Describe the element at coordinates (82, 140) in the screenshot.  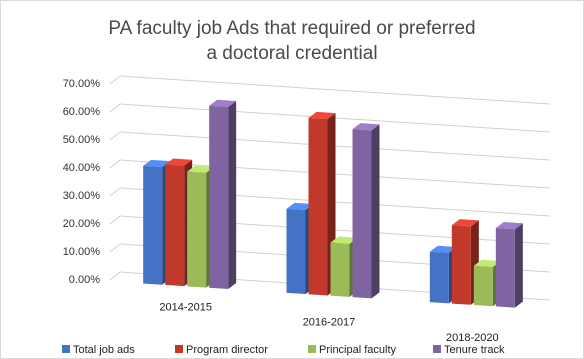
I see `y-tick-label: 50.00%` at that location.